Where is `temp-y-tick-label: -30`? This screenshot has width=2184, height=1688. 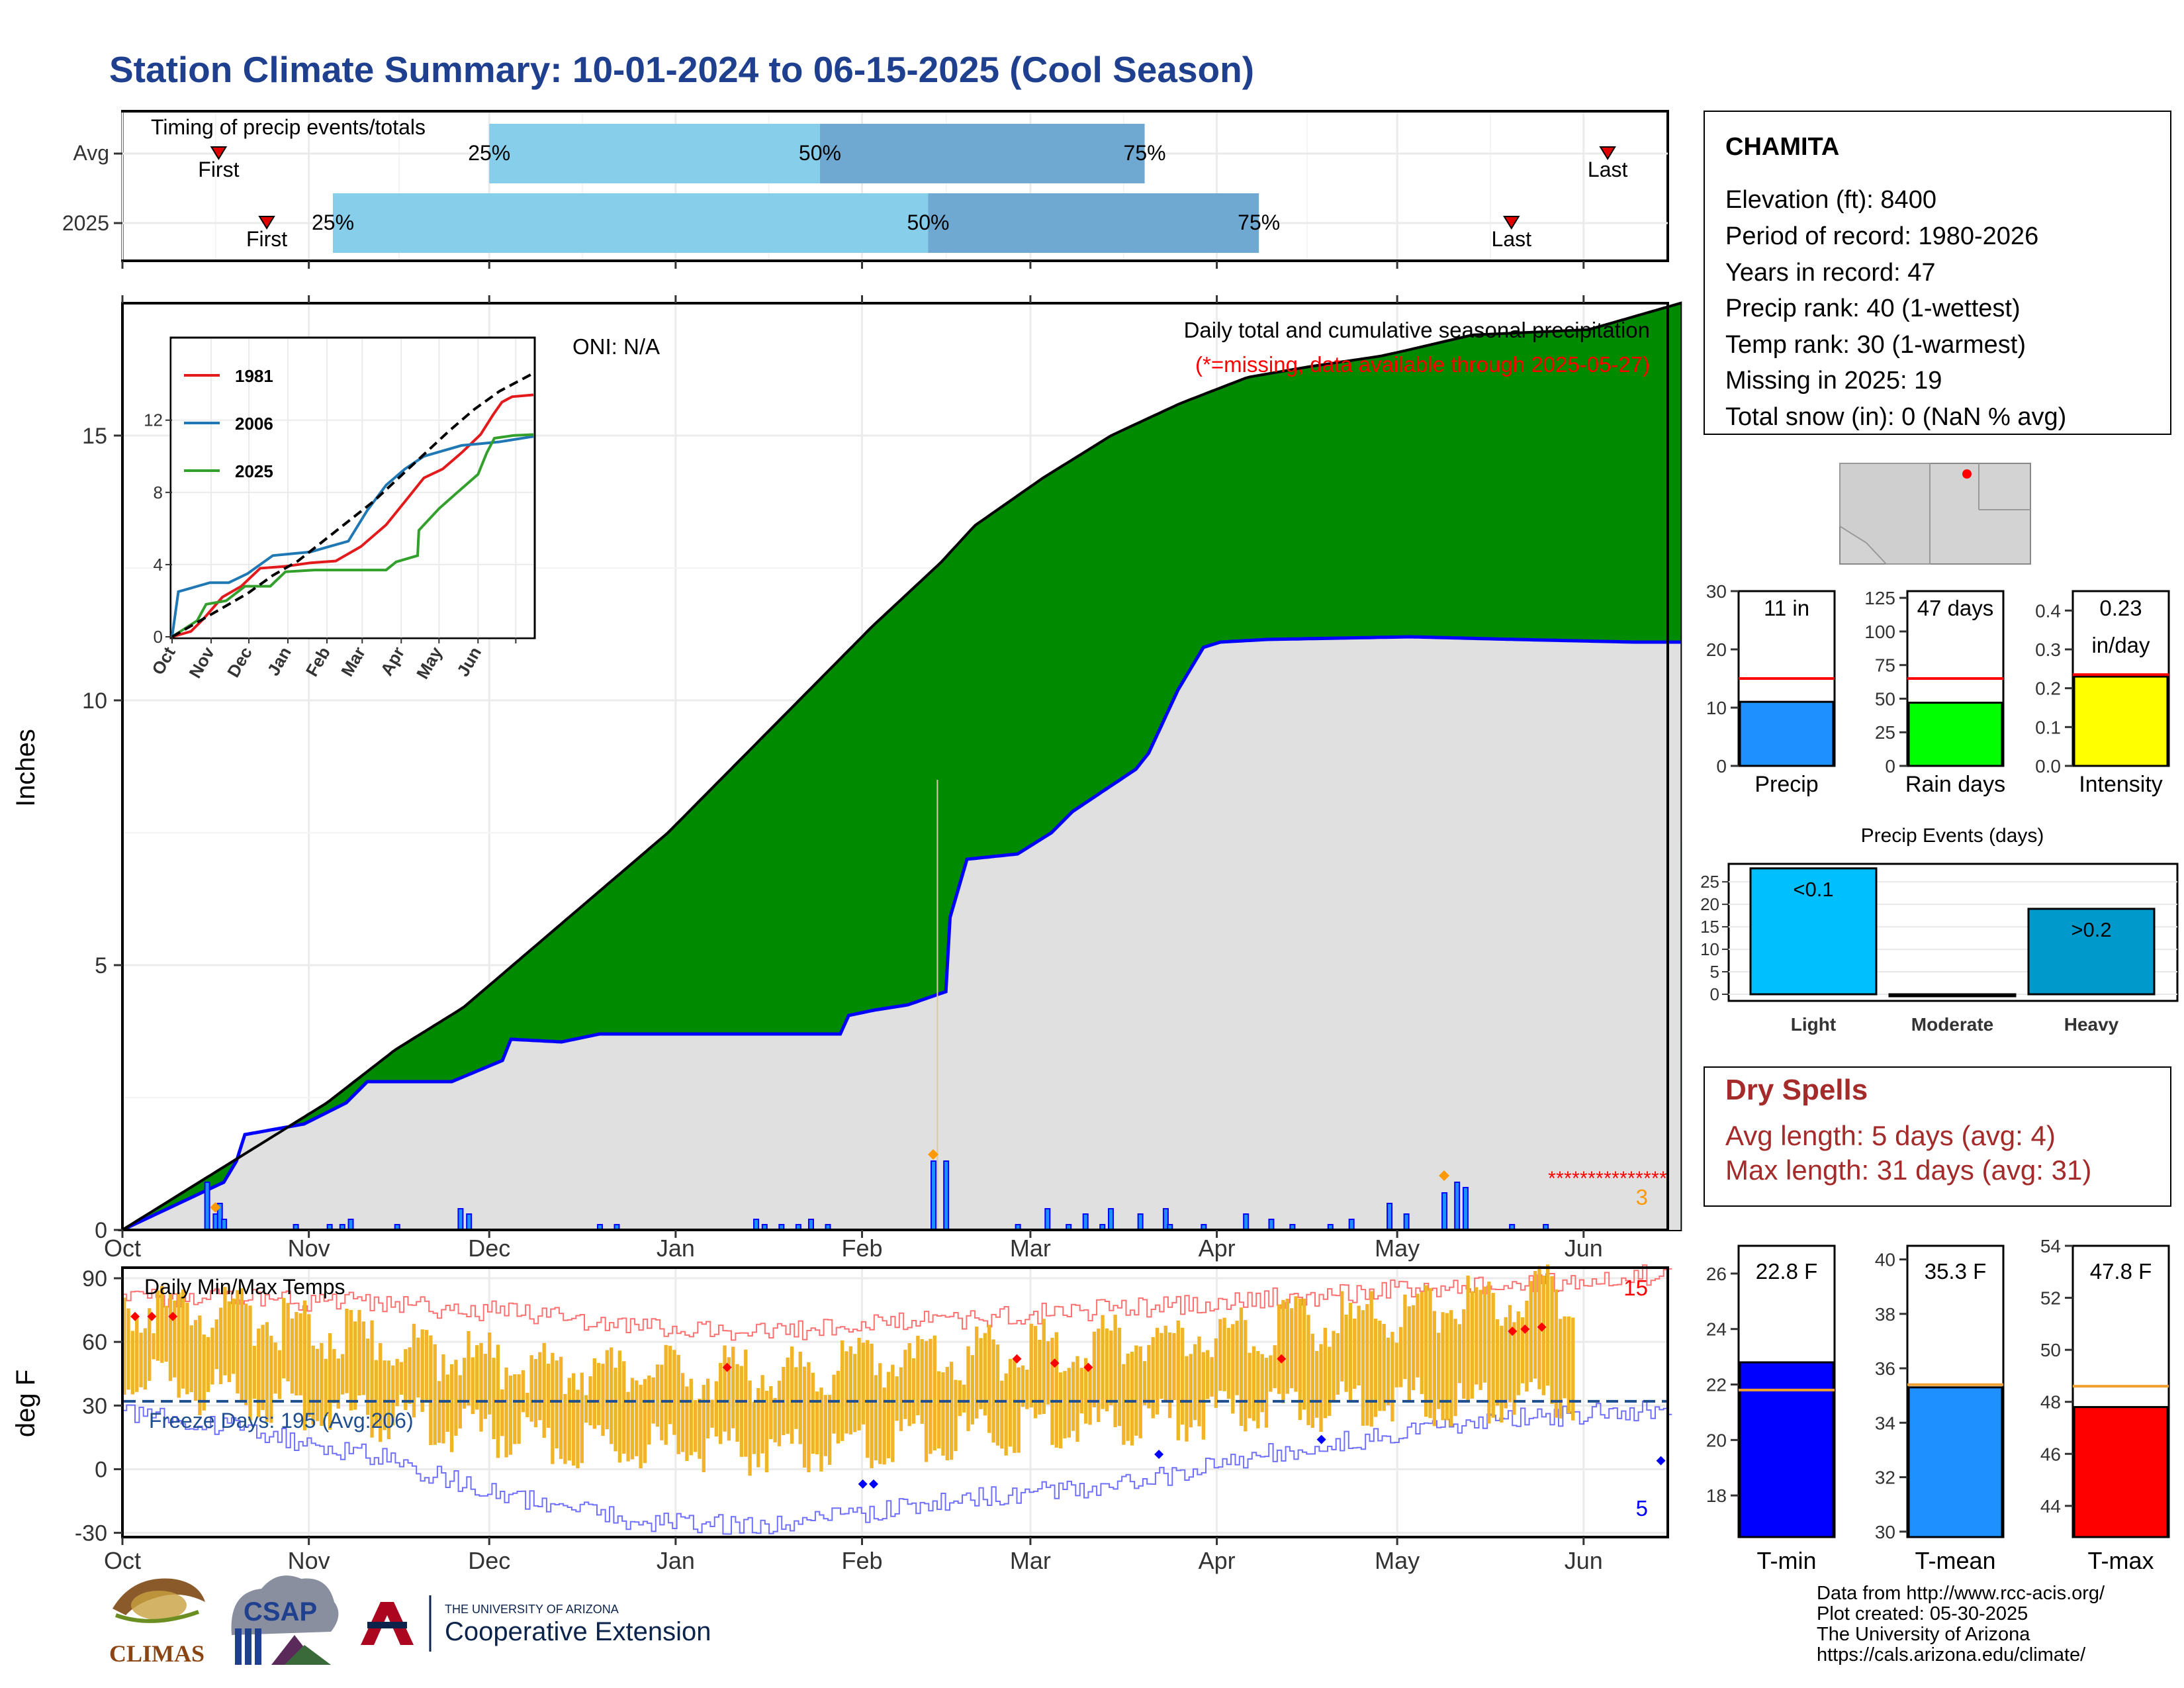
temp-y-tick-label: -30 is located at coordinates (91, 1533).